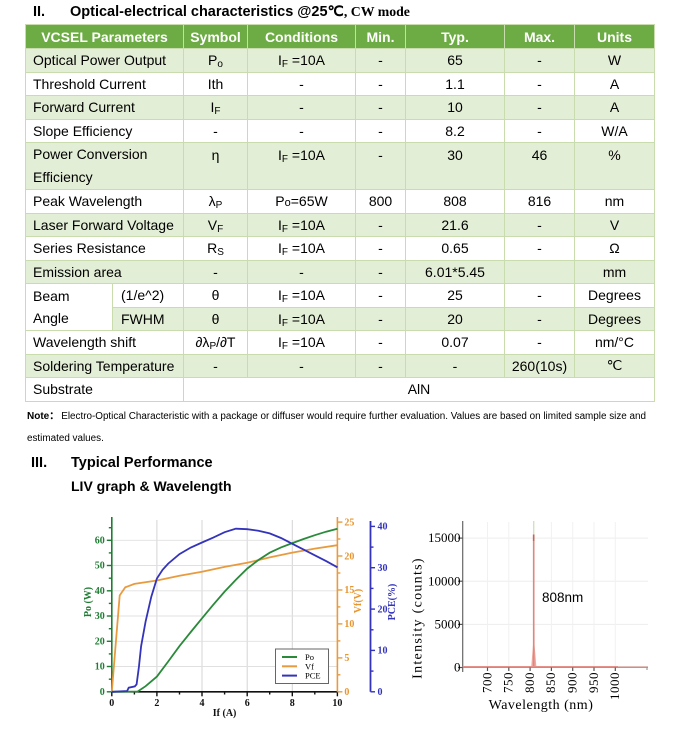 The image size is (673, 732). What do you see at coordinates (292, 703) in the screenshot?
I see `svg-text: 8` at bounding box center [292, 703].